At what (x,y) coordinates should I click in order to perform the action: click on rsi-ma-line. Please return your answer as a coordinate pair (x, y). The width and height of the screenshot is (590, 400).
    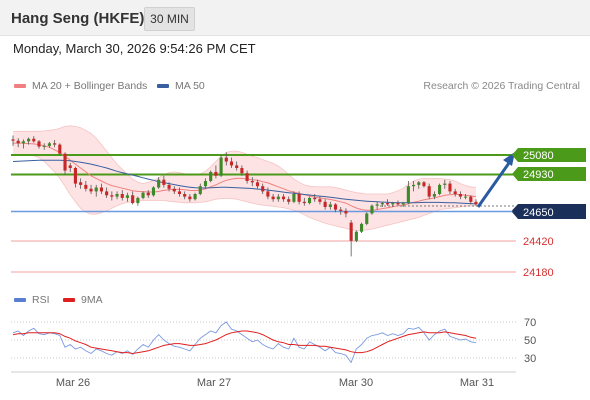
    Looking at the image, I should click on (244, 342).